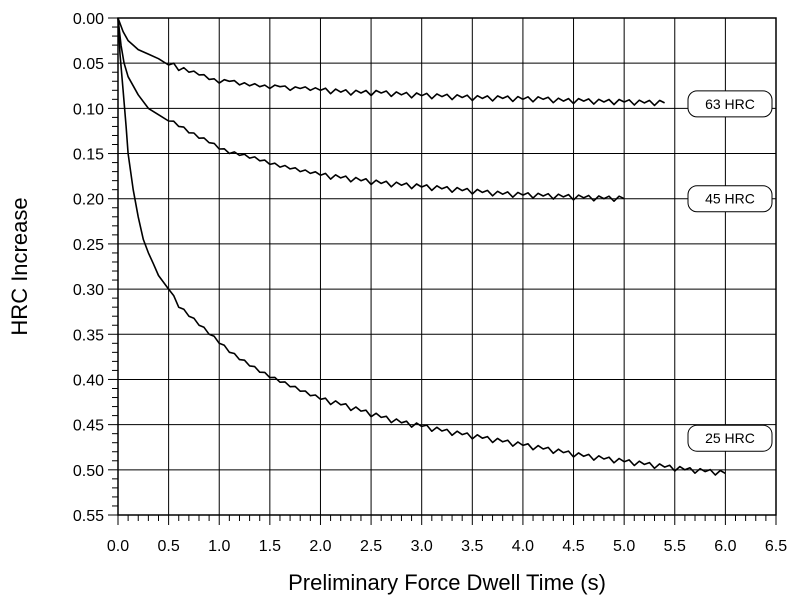 The height and width of the screenshot is (600, 799). I want to click on x-tick-label: 3.5, so click(472, 546).